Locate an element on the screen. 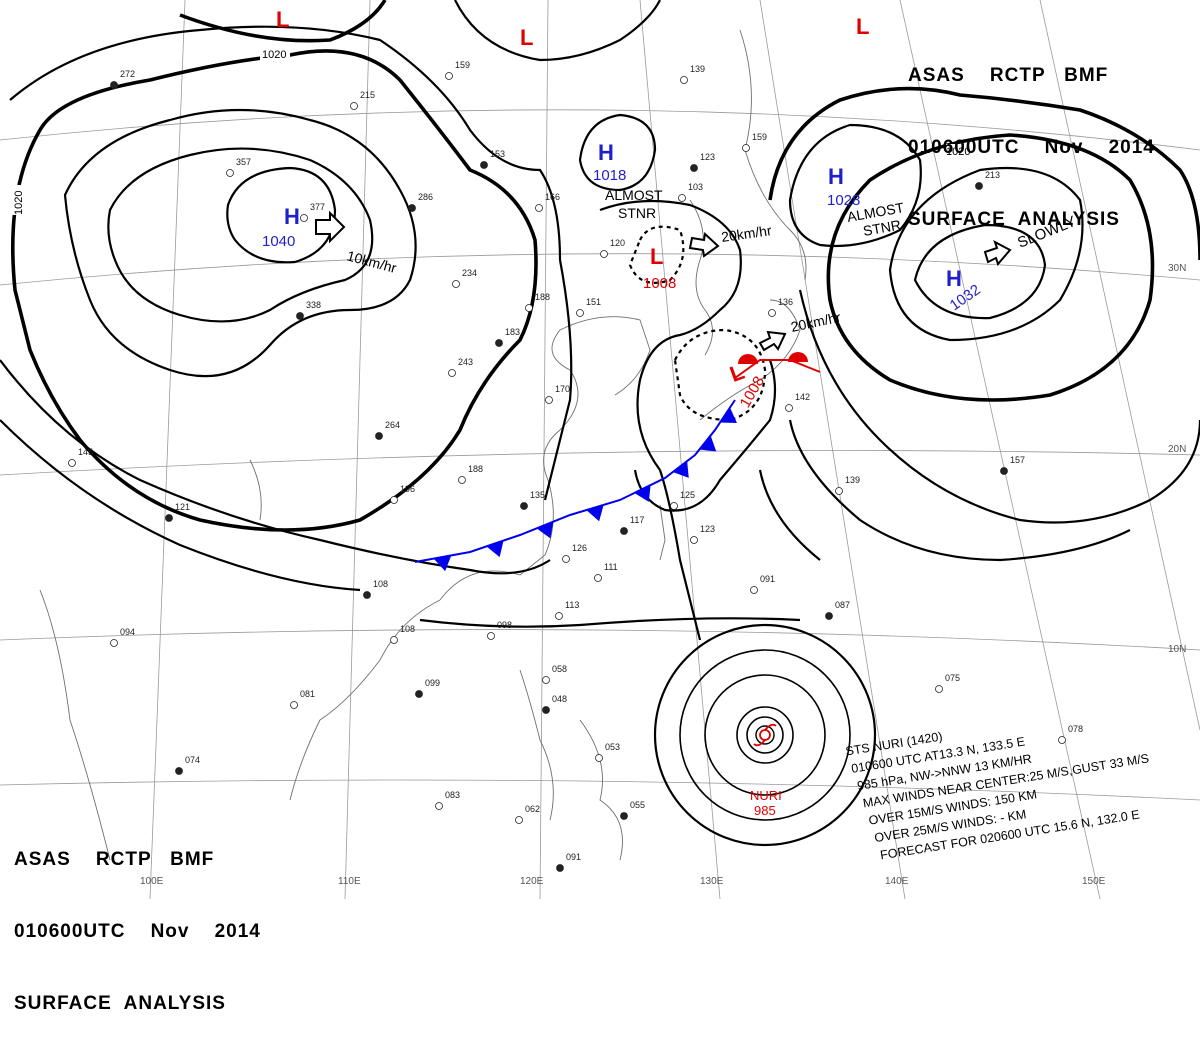 The height and width of the screenshot is (1040, 1200). pressure-center-value: 1028 is located at coordinates (843, 200).